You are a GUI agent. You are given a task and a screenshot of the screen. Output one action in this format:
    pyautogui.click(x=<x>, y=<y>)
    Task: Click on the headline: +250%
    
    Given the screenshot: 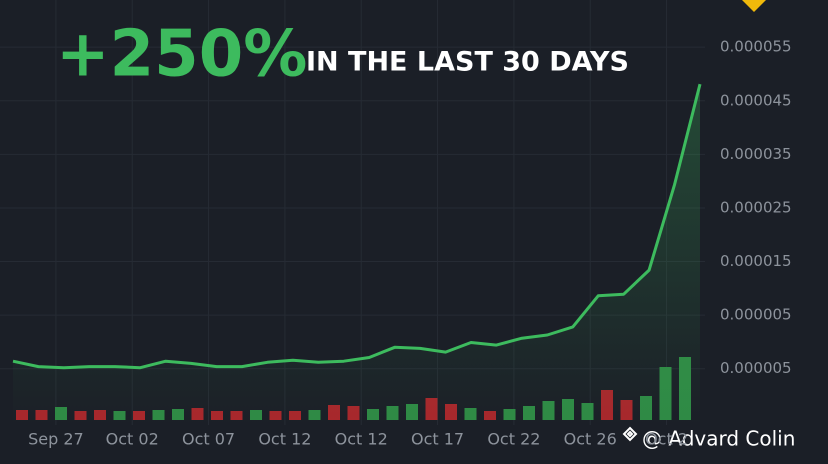 What is the action you would take?
    pyautogui.click(x=181, y=55)
    